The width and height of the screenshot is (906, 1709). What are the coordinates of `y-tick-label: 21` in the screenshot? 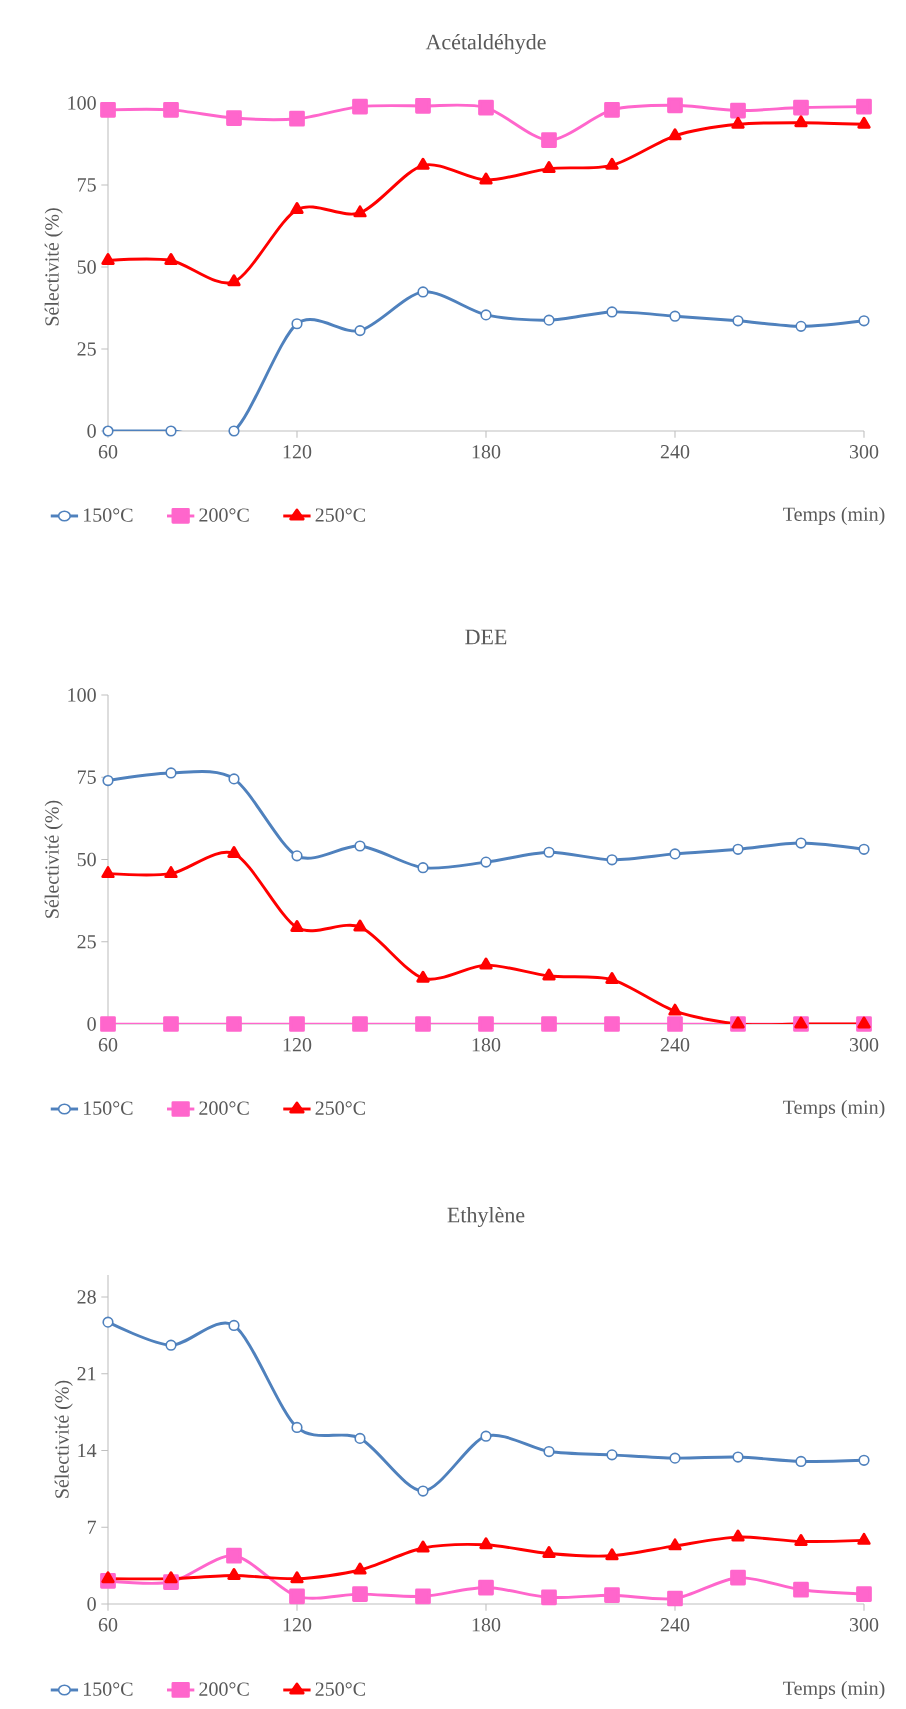 It's located at (86, 1374).